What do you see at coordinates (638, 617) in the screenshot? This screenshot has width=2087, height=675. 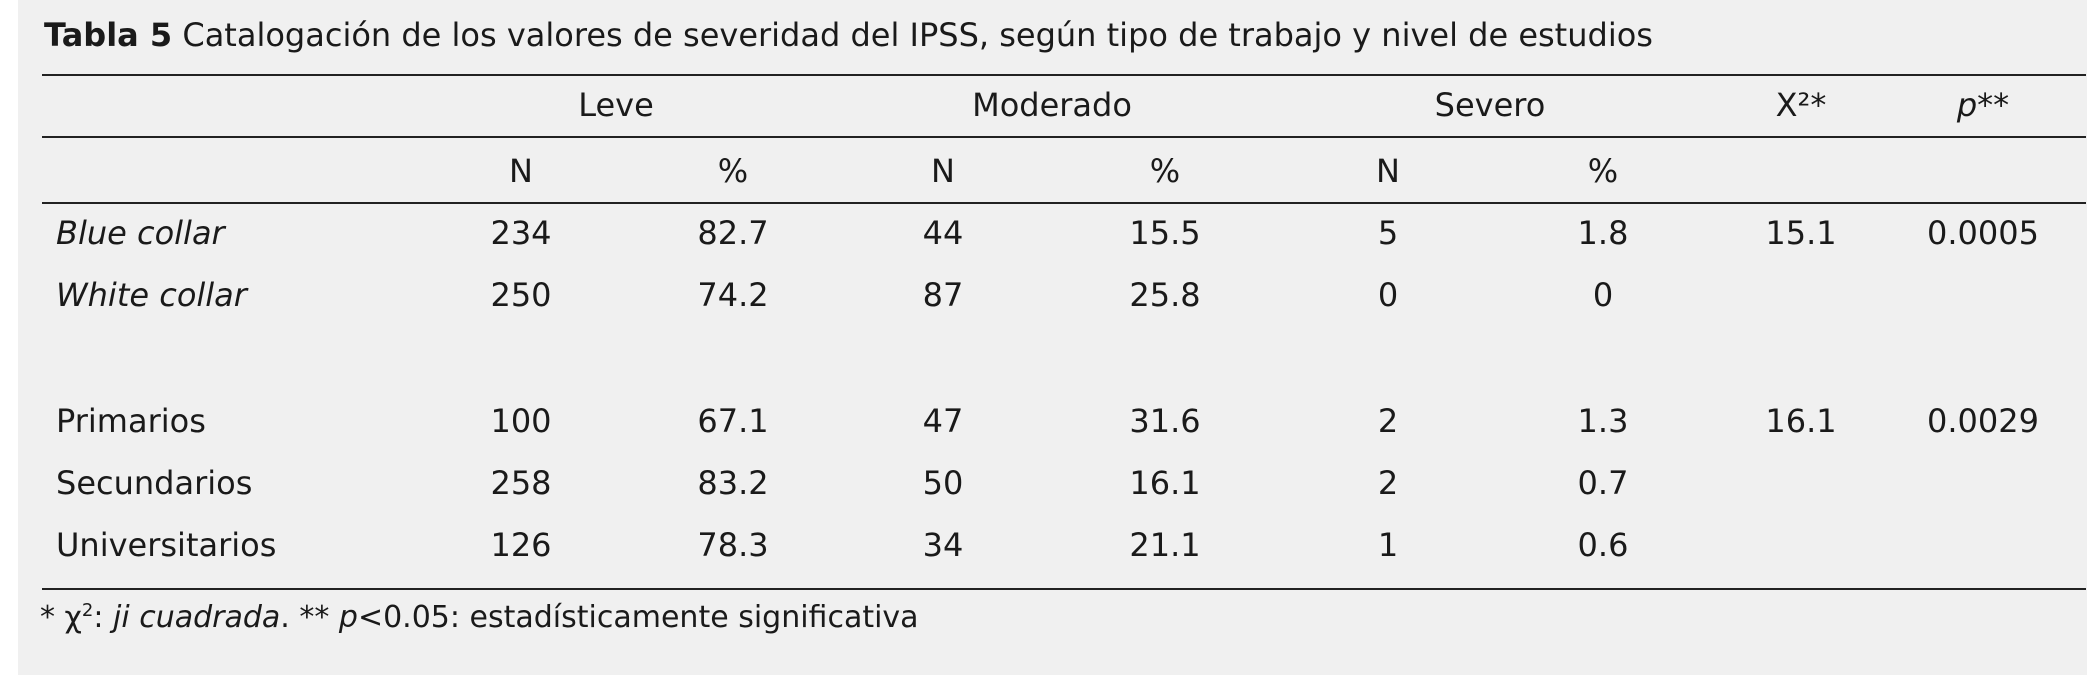 I see `footnote-p-text: <0.05: estadísticamente significativa` at bounding box center [638, 617].